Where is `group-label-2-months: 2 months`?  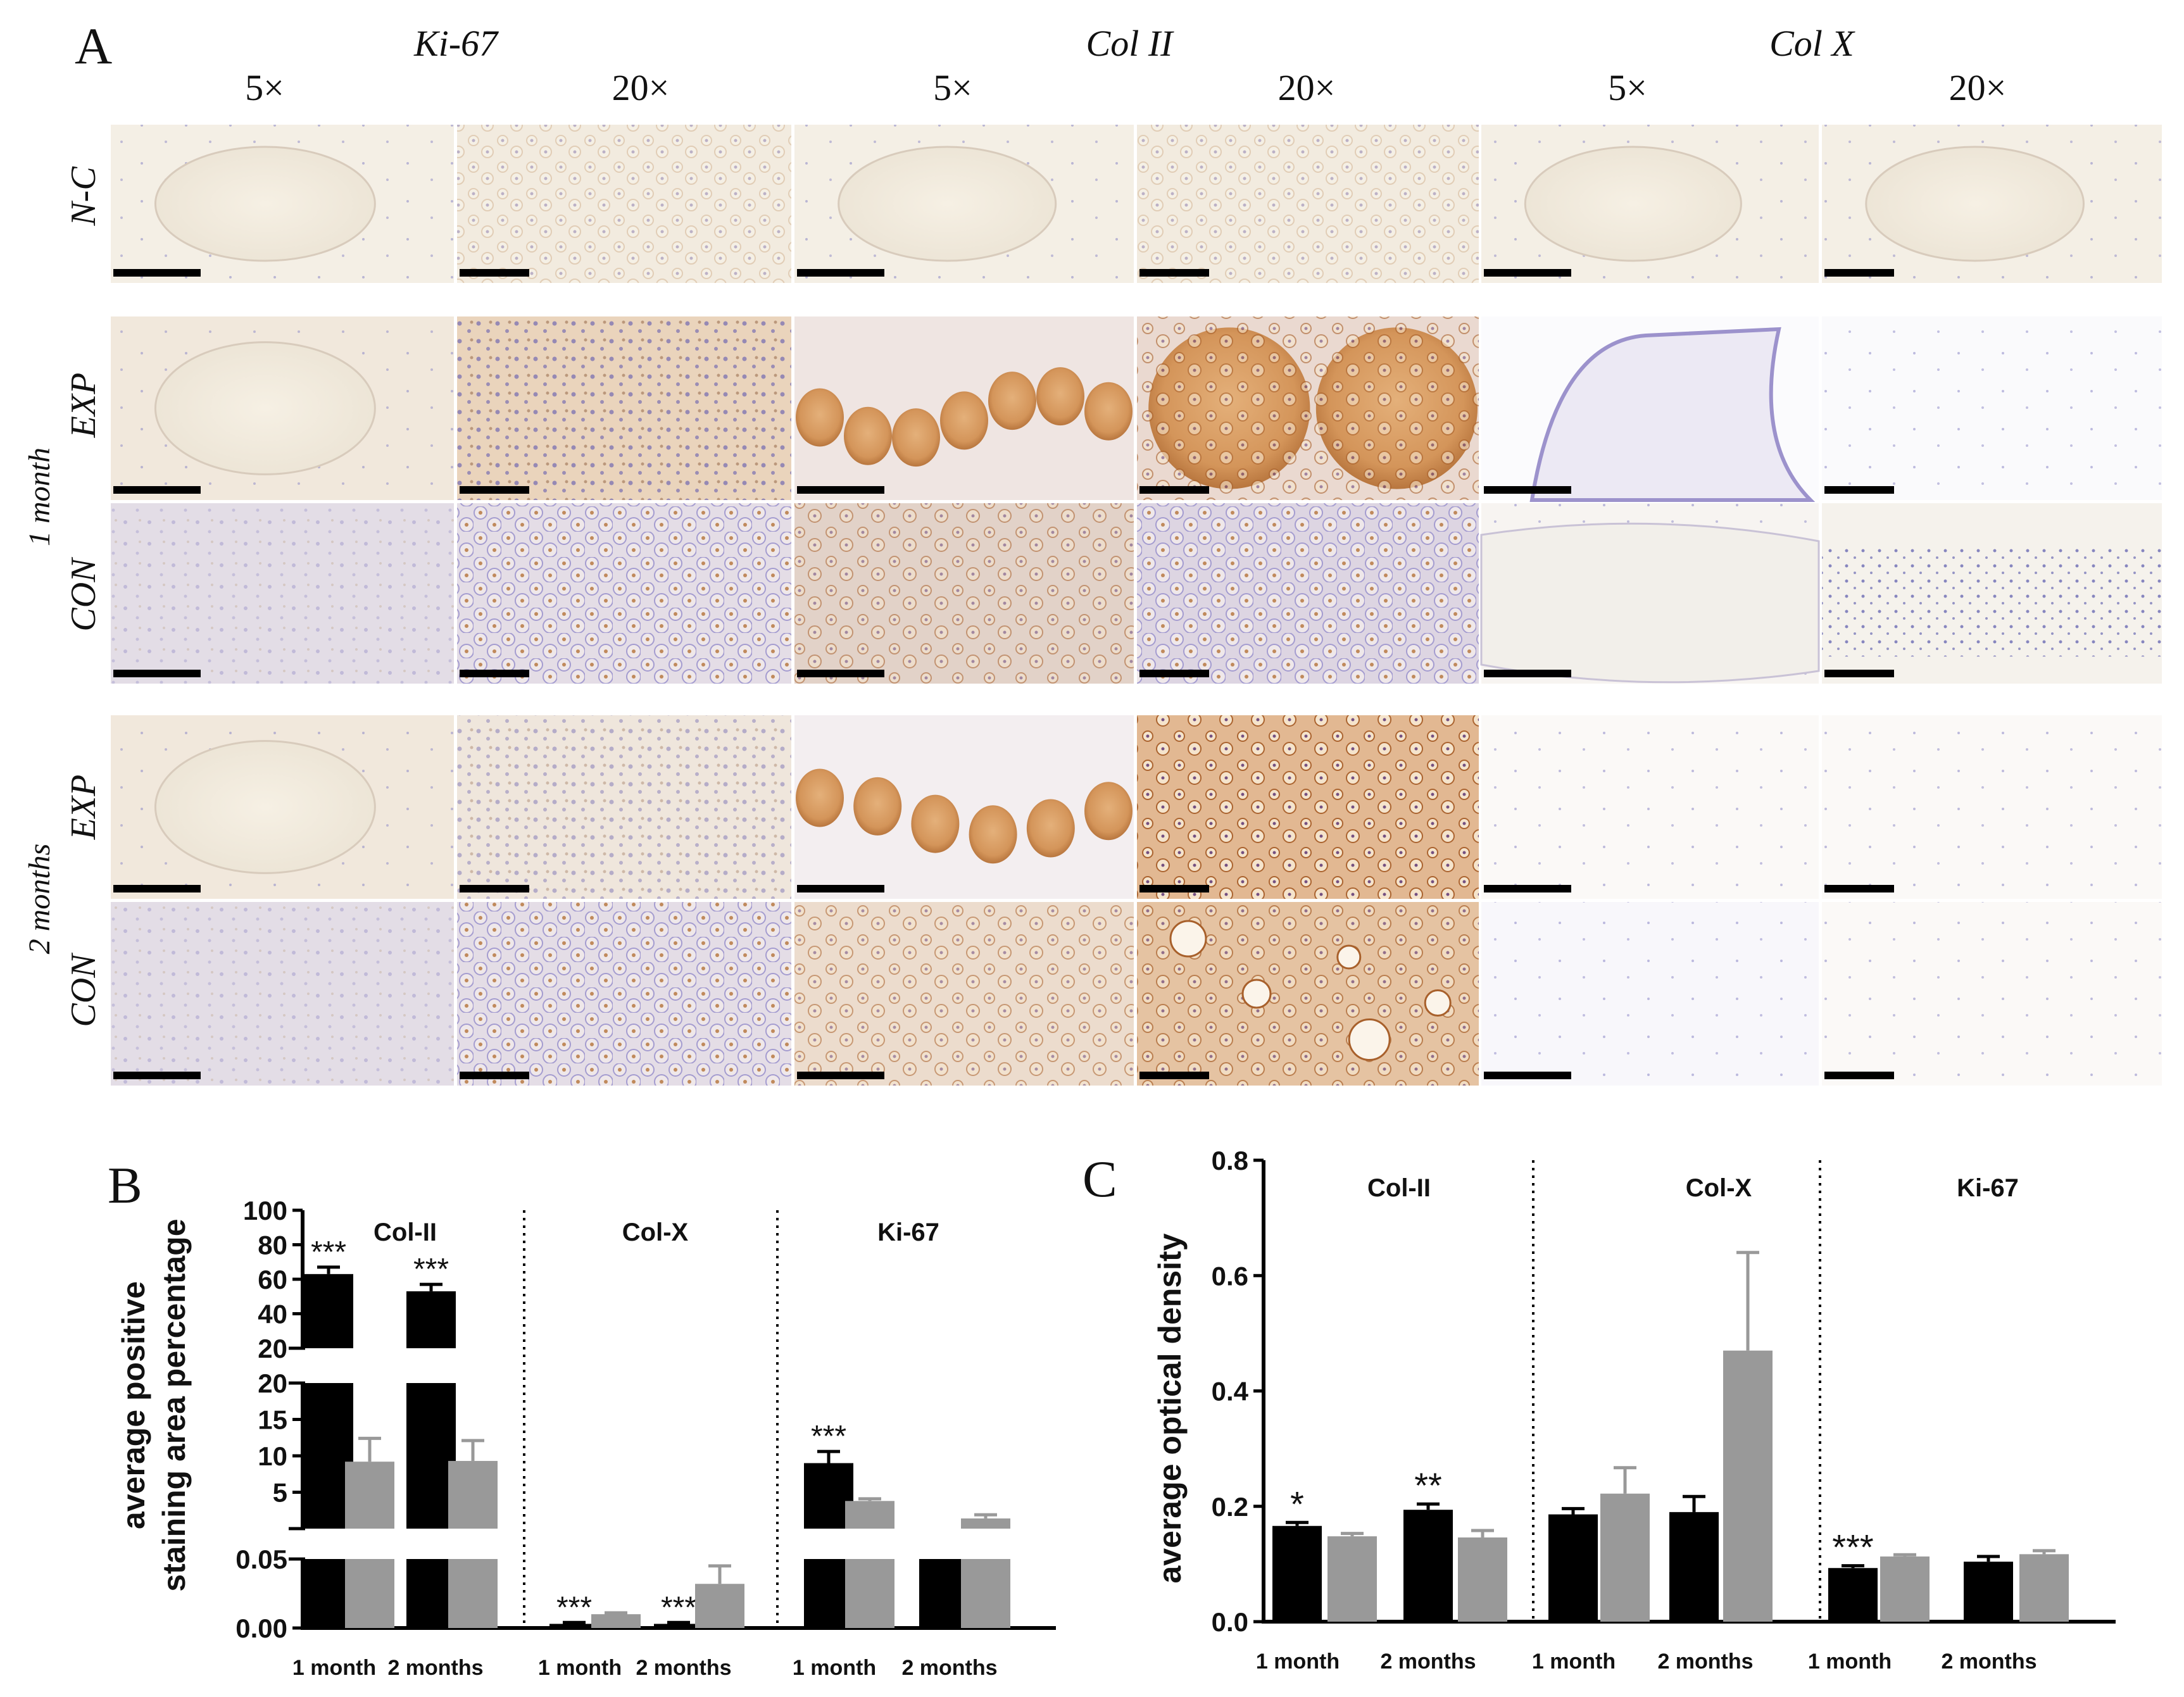
group-label-2-months: 2 months is located at coordinates (39, 900).